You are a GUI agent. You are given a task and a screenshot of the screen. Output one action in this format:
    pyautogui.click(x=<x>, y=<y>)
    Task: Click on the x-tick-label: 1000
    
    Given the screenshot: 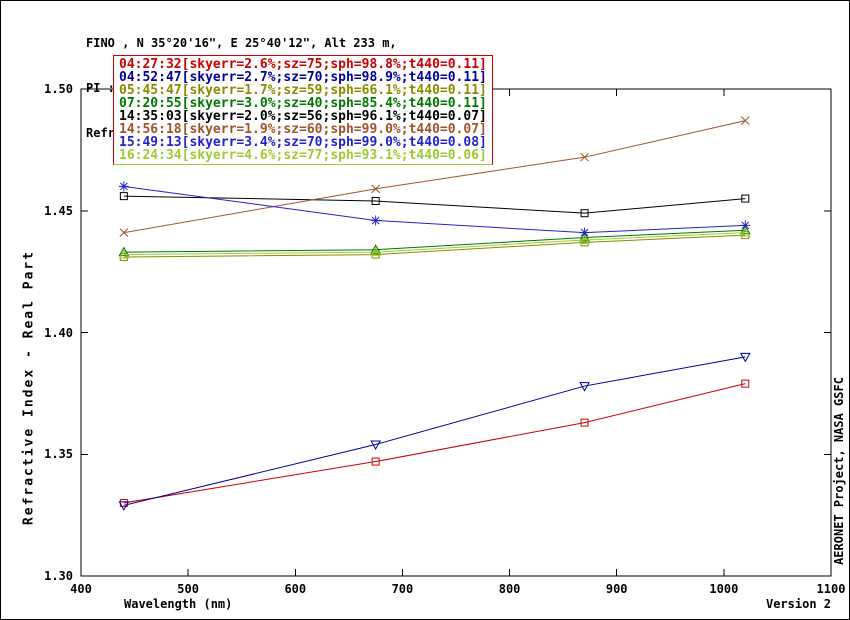 What is the action you would take?
    pyautogui.click(x=724, y=589)
    